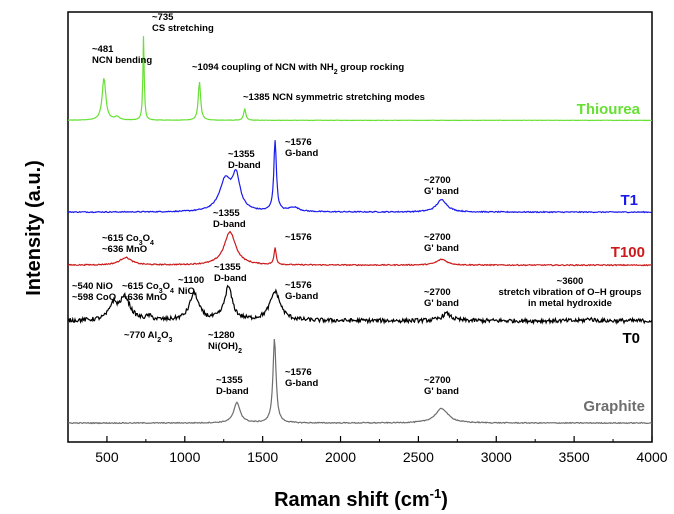  Describe the element at coordinates (262, 457) in the screenshot. I see `x-tick-label-1500: 1500` at that location.